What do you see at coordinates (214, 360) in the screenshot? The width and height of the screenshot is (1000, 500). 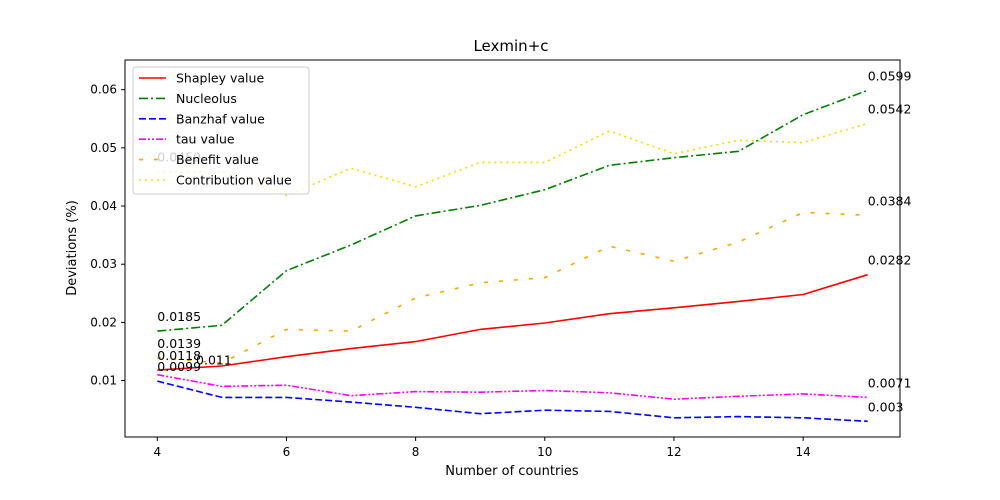 I see `data-label: 0.011` at bounding box center [214, 360].